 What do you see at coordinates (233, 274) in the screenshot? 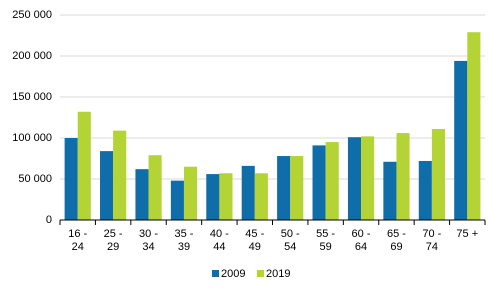
I see `legend-label: 2009` at bounding box center [233, 274].